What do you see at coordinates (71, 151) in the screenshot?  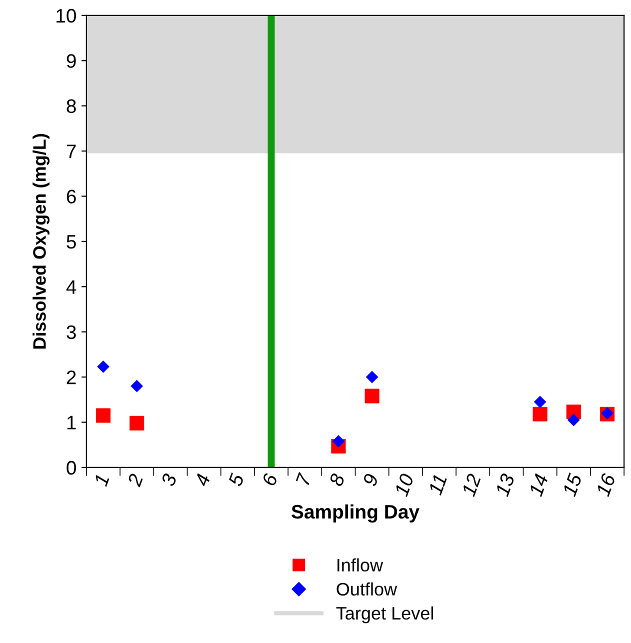 I see `y-tick-label: 7` at bounding box center [71, 151].